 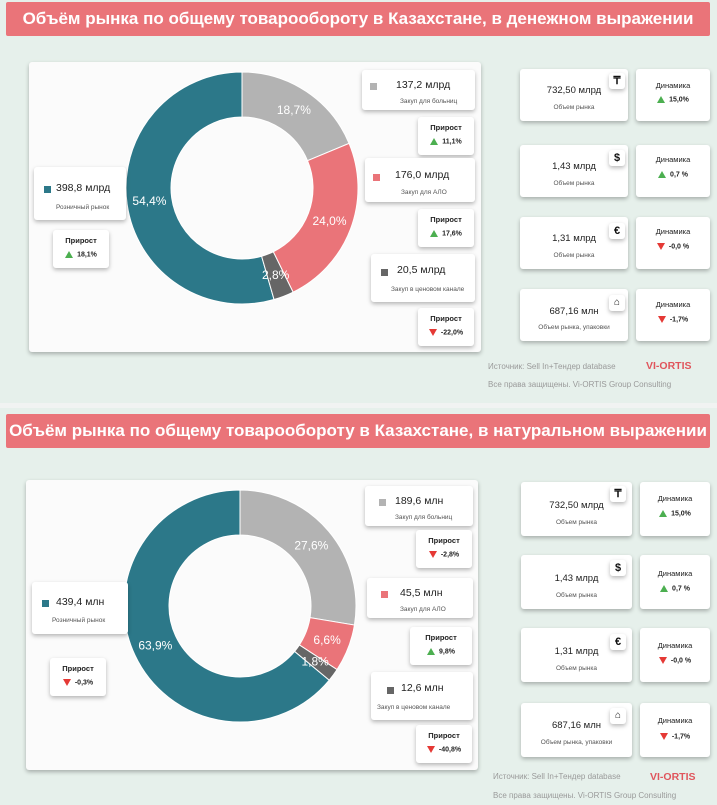 I want to click on kpi-card-dollar: 1,43 млрд Объем рынка $, so click(x=574, y=171).